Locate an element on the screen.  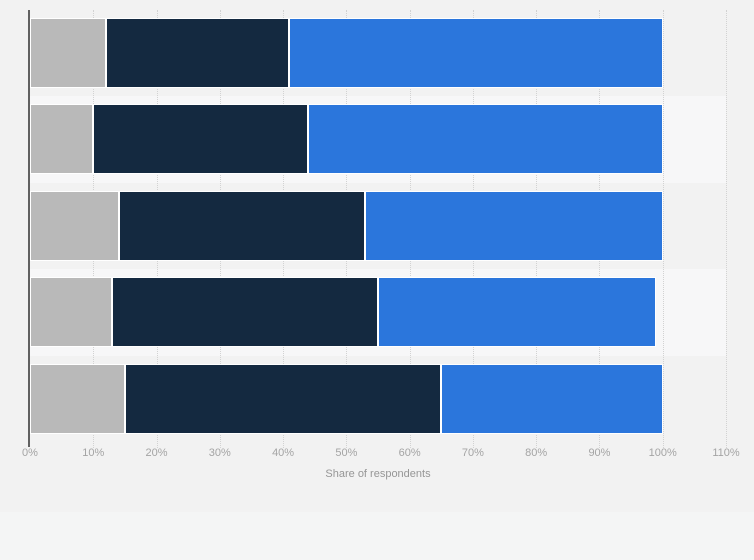
y-axis-line is located at coordinates (29, 228).